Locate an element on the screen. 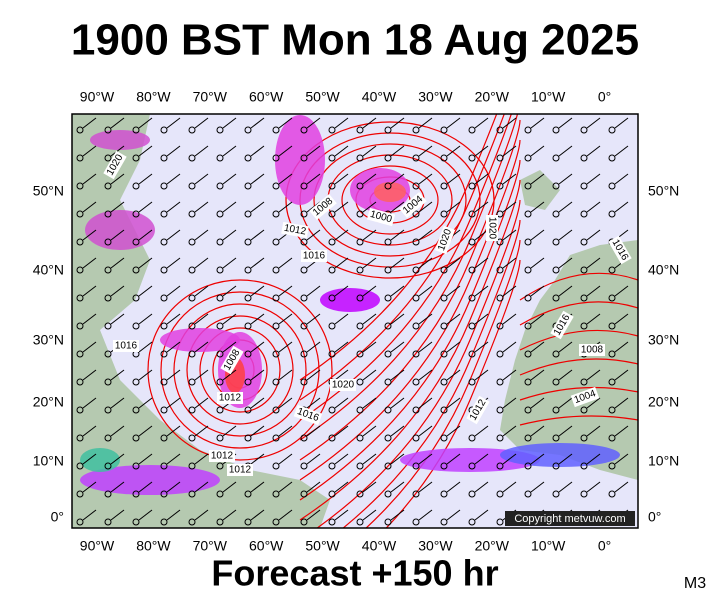  lon-label-top: 80°W is located at coordinates (153, 97).